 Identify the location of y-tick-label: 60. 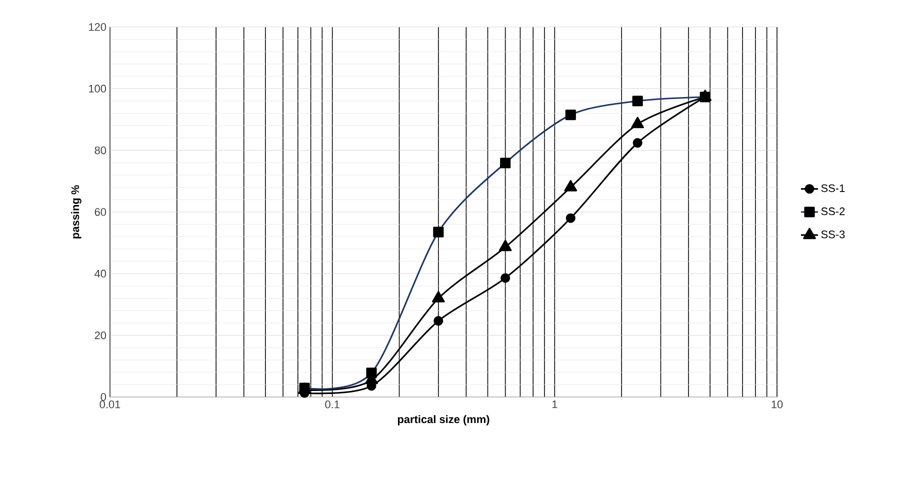
(100, 212).